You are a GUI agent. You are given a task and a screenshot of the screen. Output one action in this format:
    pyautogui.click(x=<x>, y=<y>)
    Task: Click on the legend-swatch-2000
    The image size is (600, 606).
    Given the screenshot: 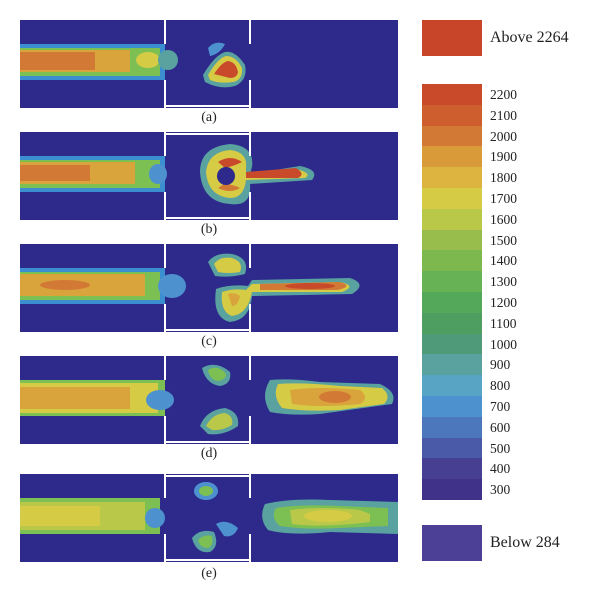 What is the action you would take?
    pyautogui.click(x=452, y=136)
    